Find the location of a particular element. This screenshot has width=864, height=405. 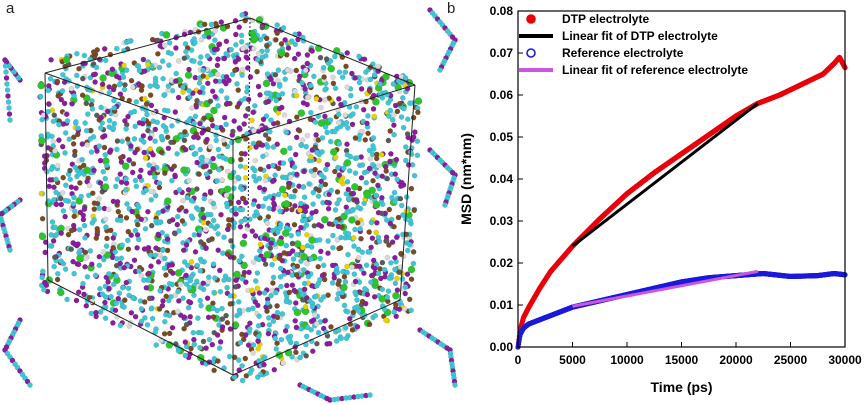

series-linear-fit-of-reference-electrolyte is located at coordinates (665, 288).